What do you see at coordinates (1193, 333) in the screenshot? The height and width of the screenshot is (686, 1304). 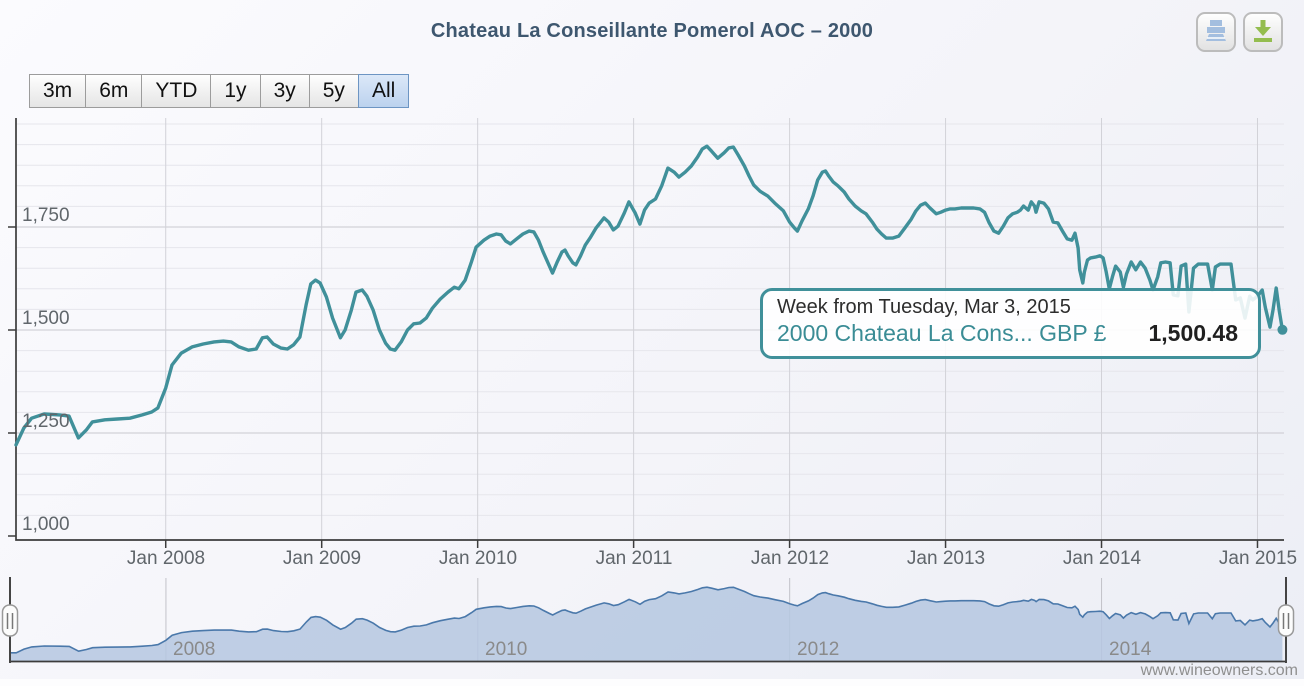 I see `tooltip-value: 1,500.48` at bounding box center [1193, 333].